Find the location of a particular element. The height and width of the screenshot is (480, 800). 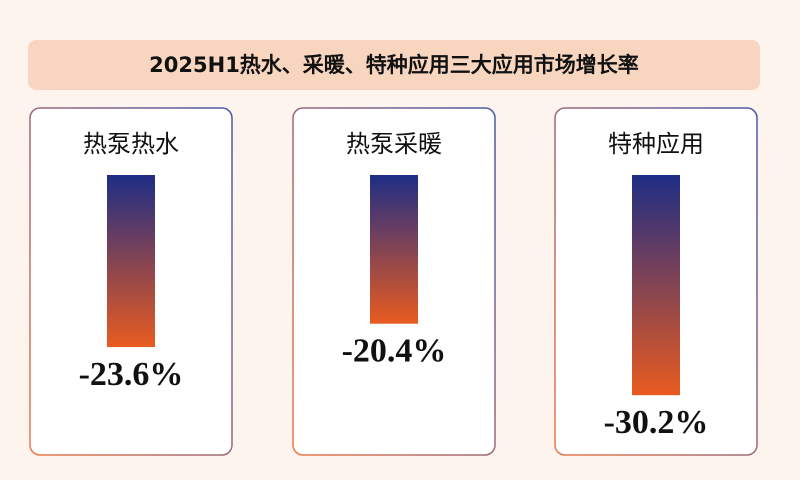

value-label: -20.4% is located at coordinates (394, 351).